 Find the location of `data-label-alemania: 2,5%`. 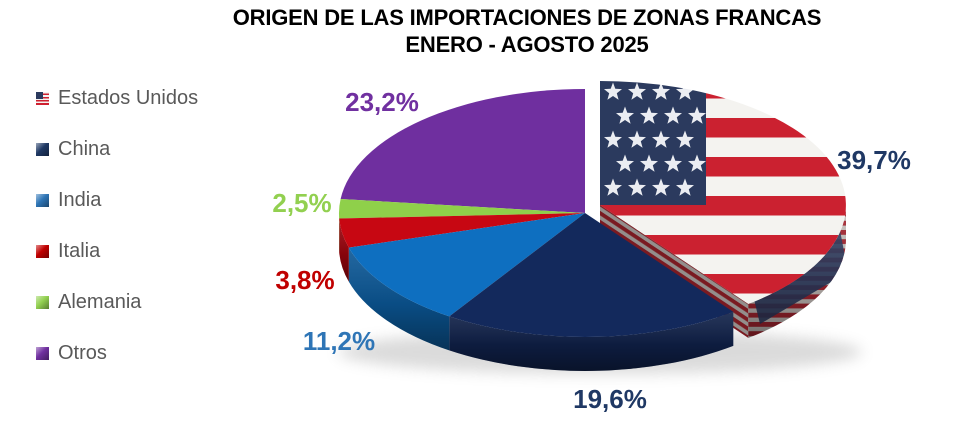

data-label-alemania: 2,5% is located at coordinates (301, 203).